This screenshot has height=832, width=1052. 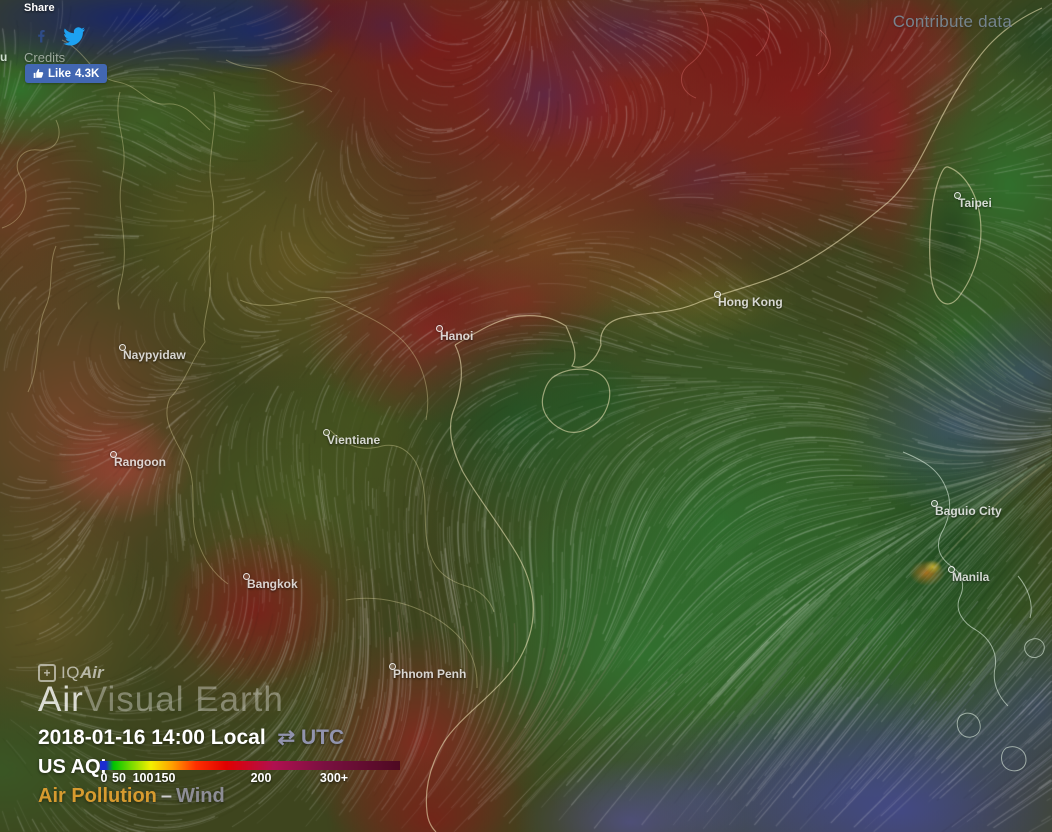 I want to click on share-label: Share, so click(x=39, y=8).